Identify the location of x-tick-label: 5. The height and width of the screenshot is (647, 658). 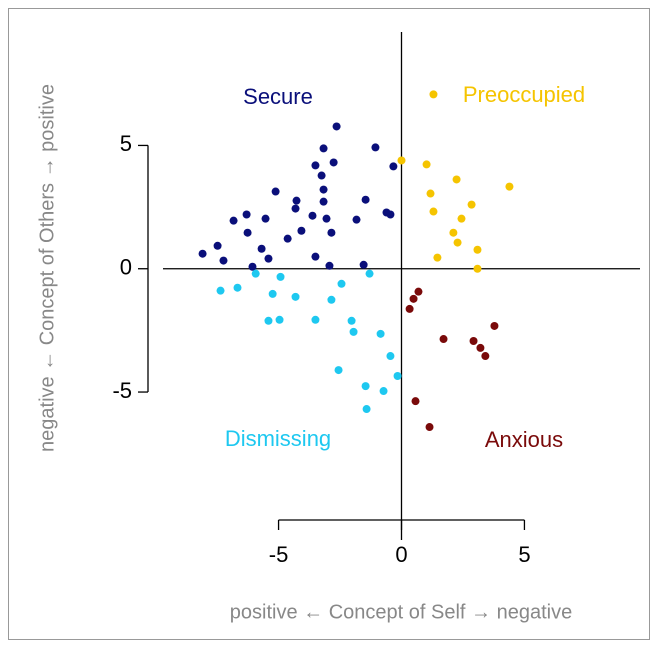
(524, 554).